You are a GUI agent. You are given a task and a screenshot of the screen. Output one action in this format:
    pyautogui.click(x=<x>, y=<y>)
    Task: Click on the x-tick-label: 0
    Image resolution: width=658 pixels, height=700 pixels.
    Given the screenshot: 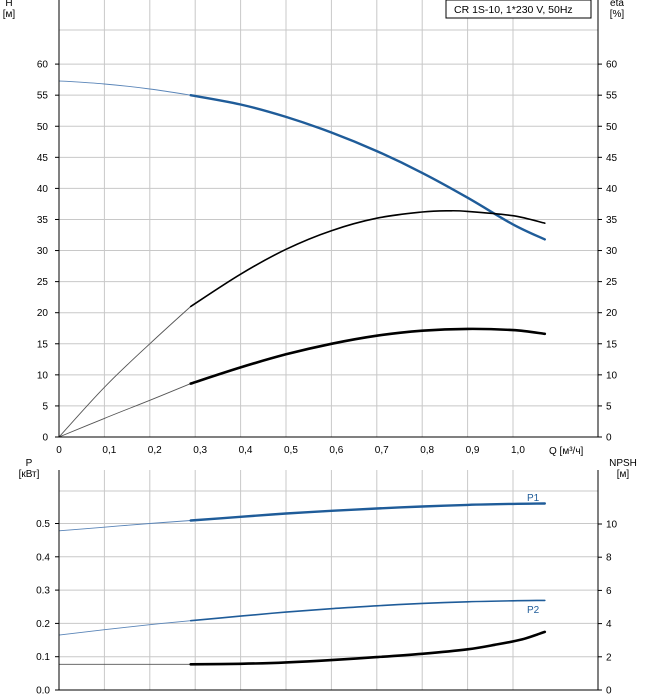 What is the action you would take?
    pyautogui.click(x=59, y=450)
    